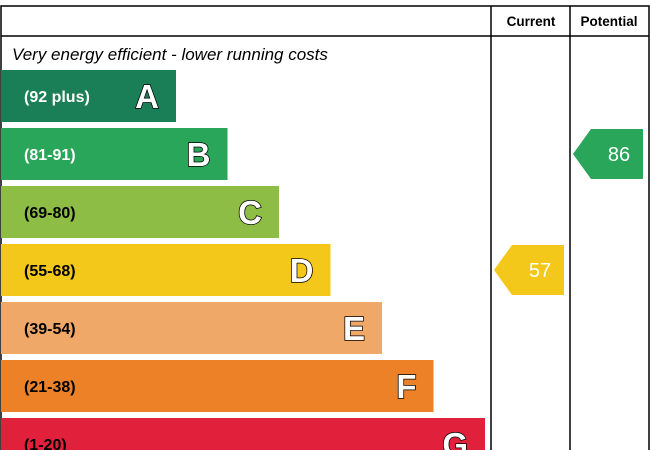  I want to click on band-f-range: (21-38), so click(50, 387).